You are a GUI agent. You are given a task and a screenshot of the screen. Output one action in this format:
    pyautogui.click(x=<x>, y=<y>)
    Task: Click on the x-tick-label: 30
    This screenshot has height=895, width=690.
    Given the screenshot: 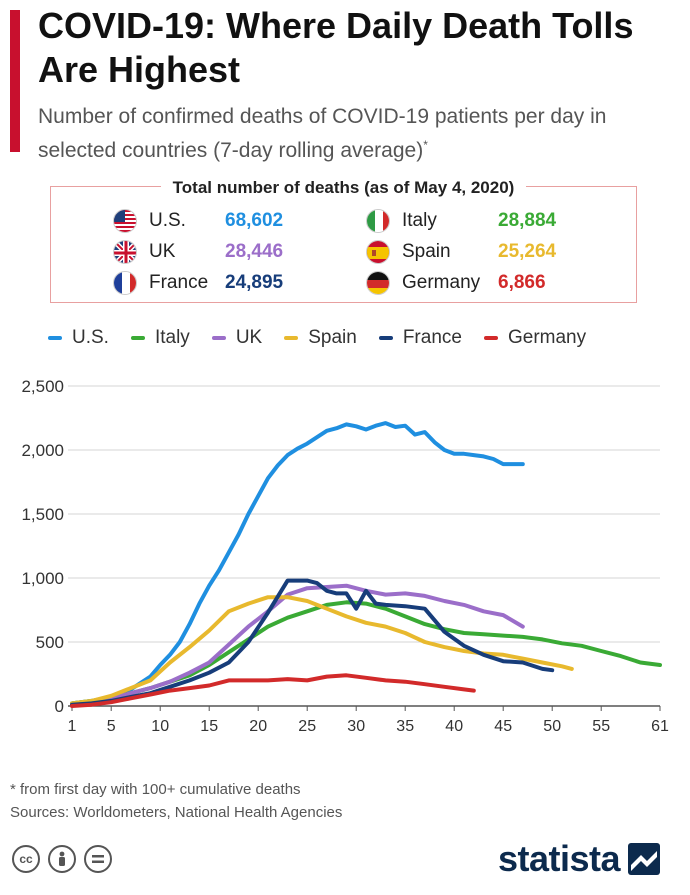 What is the action you would take?
    pyautogui.click(x=356, y=726)
    